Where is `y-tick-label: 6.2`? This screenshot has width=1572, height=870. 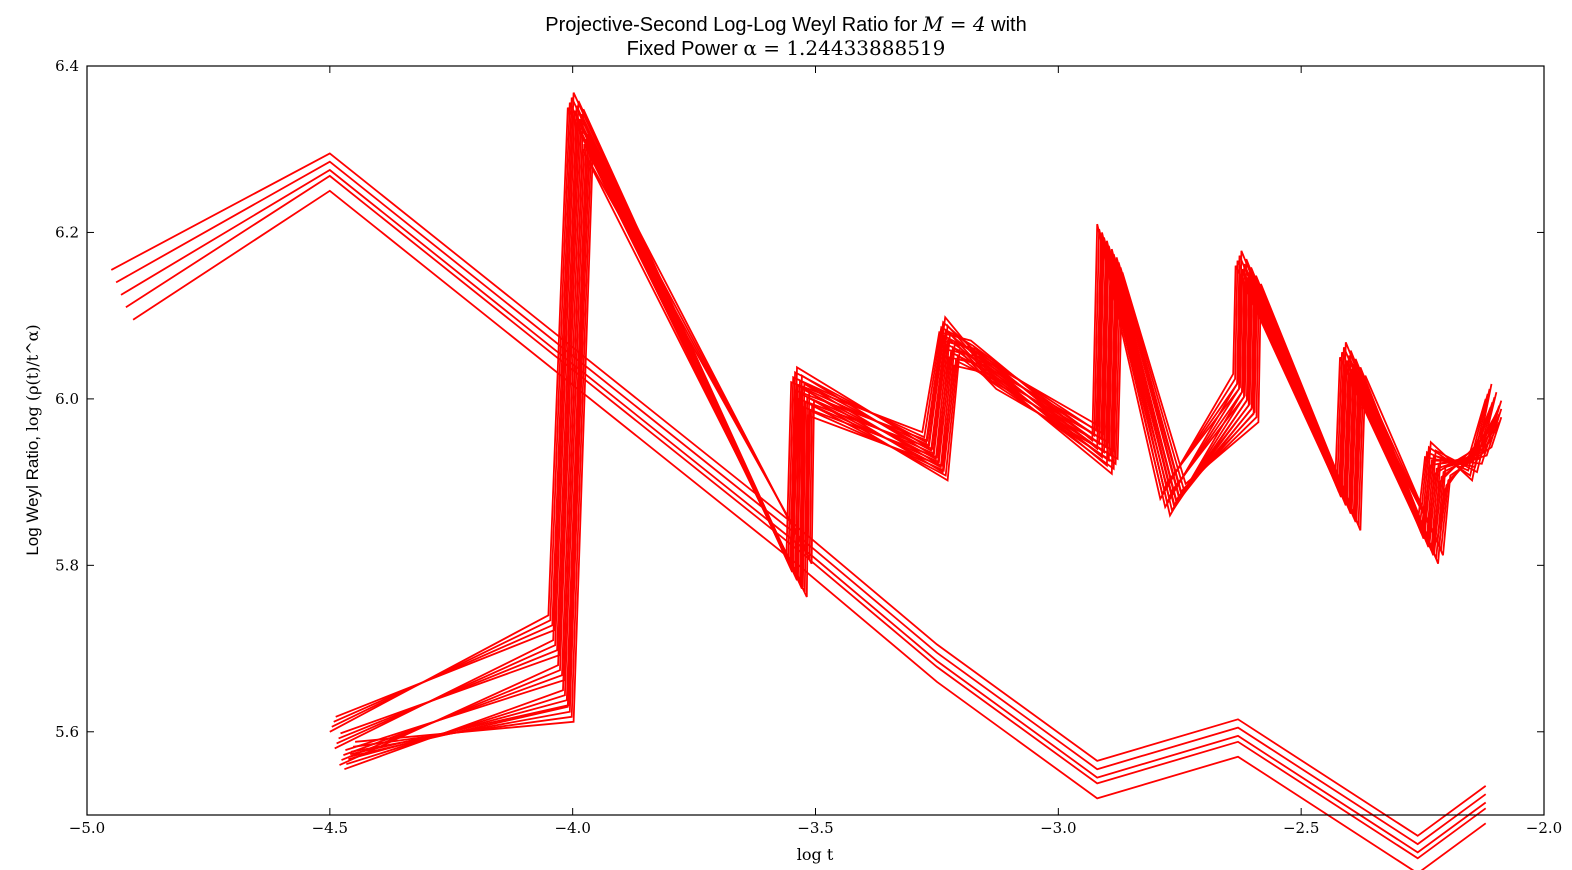
y-tick-label: 6.2 is located at coordinates (67, 232).